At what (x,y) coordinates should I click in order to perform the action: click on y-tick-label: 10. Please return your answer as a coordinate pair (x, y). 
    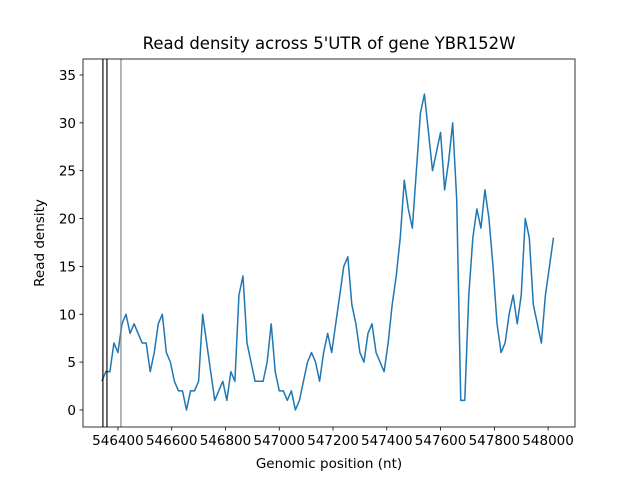
    Looking at the image, I should click on (67, 315).